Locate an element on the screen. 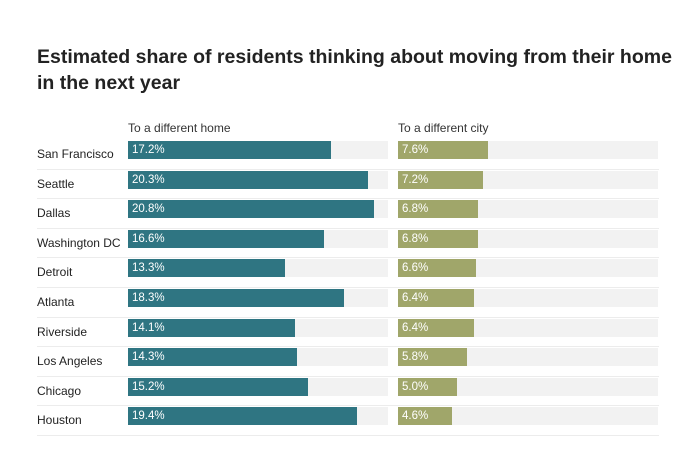 Image resolution: width=700 pixels, height=467 pixels. bar-track: 6.6% is located at coordinates (528, 268).